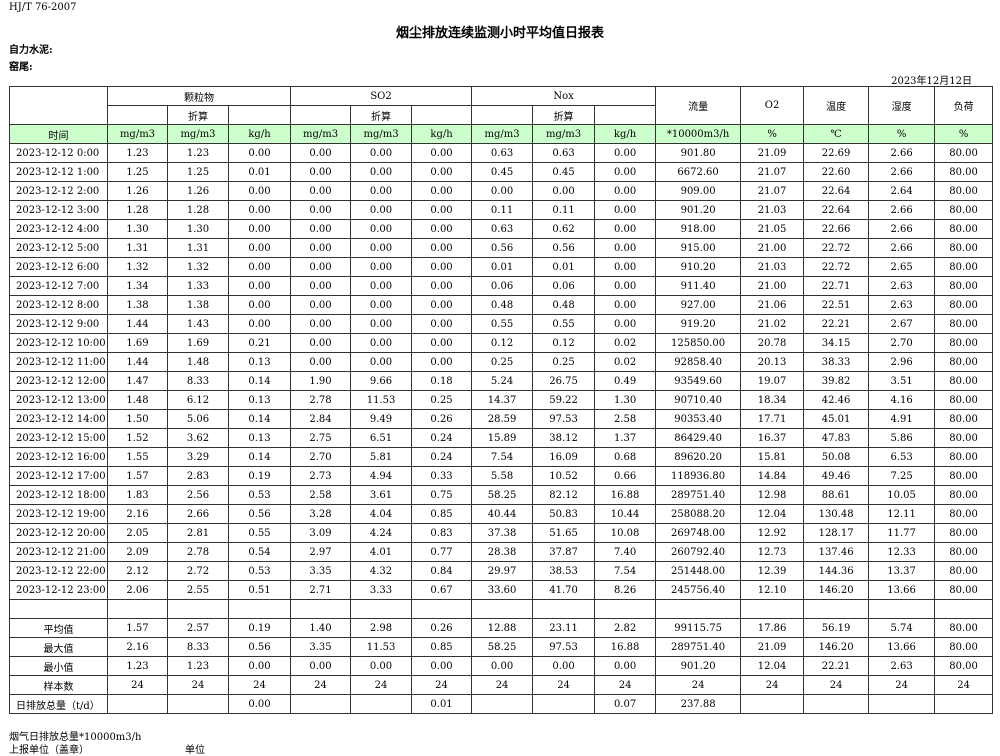  Describe the element at coordinates (58, 495) in the screenshot. I see `time-cell: 2023-12-12 18:00` at that location.